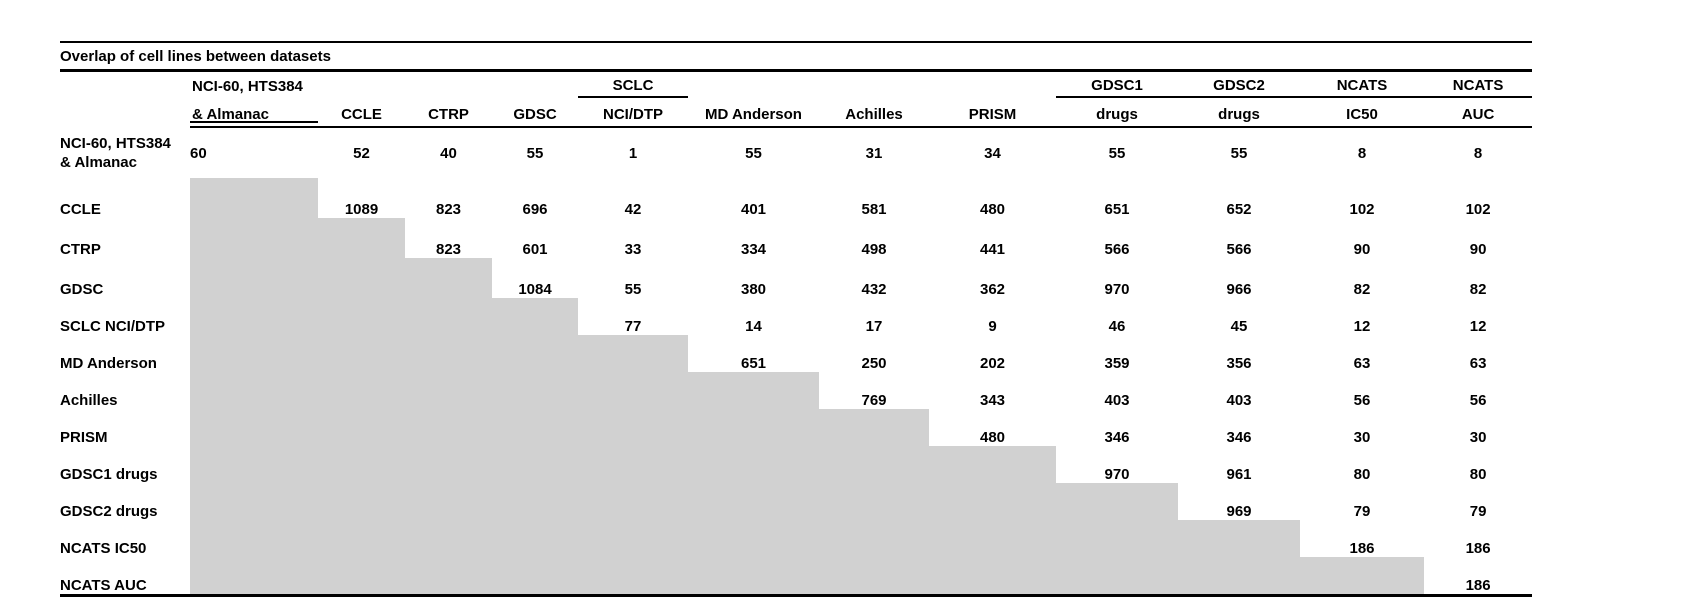 The image size is (1686, 615). Describe the element at coordinates (125, 112) in the screenshot. I see `header-corner-spacer` at that location.